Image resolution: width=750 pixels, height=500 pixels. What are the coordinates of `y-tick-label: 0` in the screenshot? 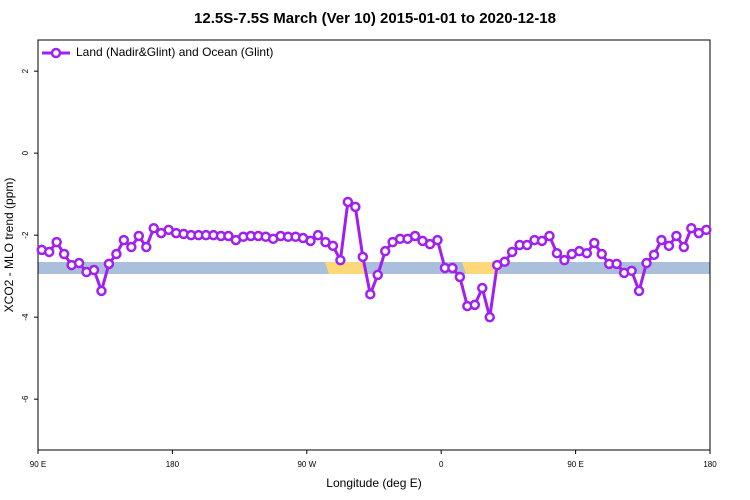 It's located at (25, 152).